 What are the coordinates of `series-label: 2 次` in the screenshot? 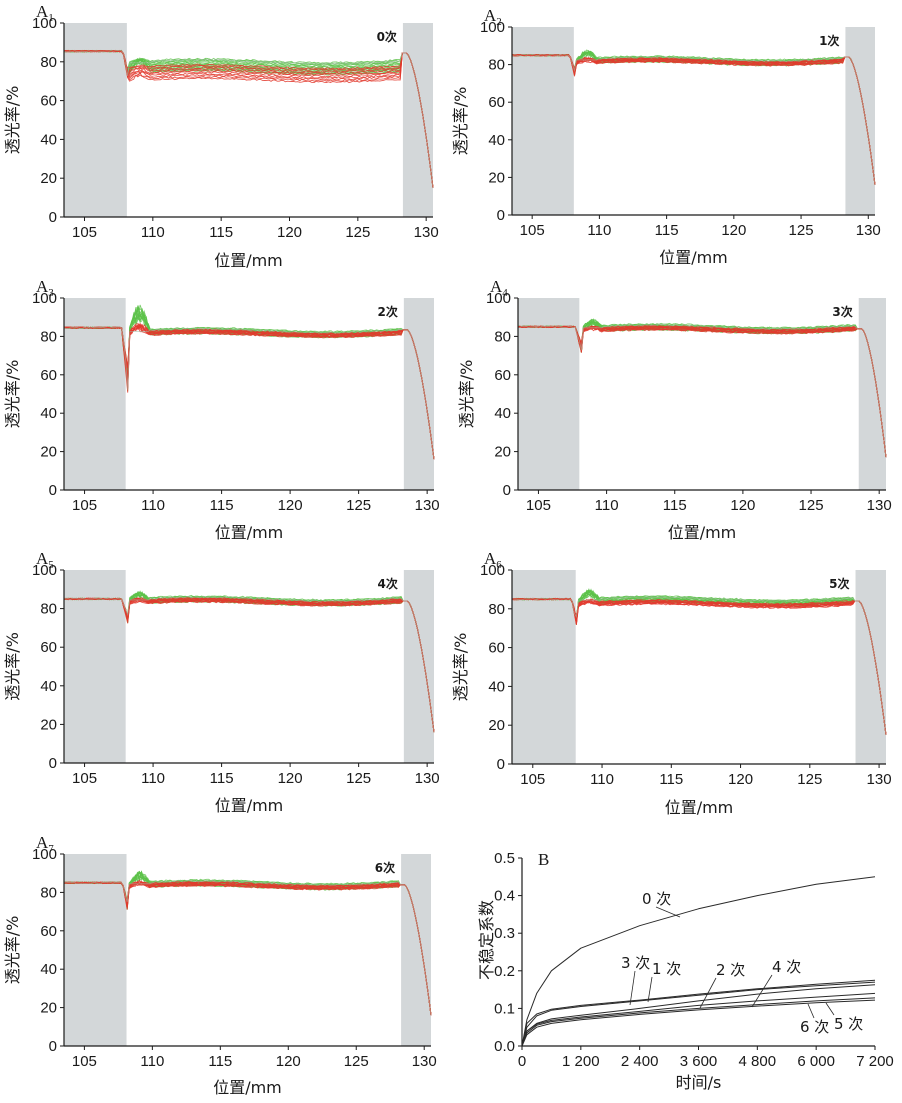 It's located at (730, 970).